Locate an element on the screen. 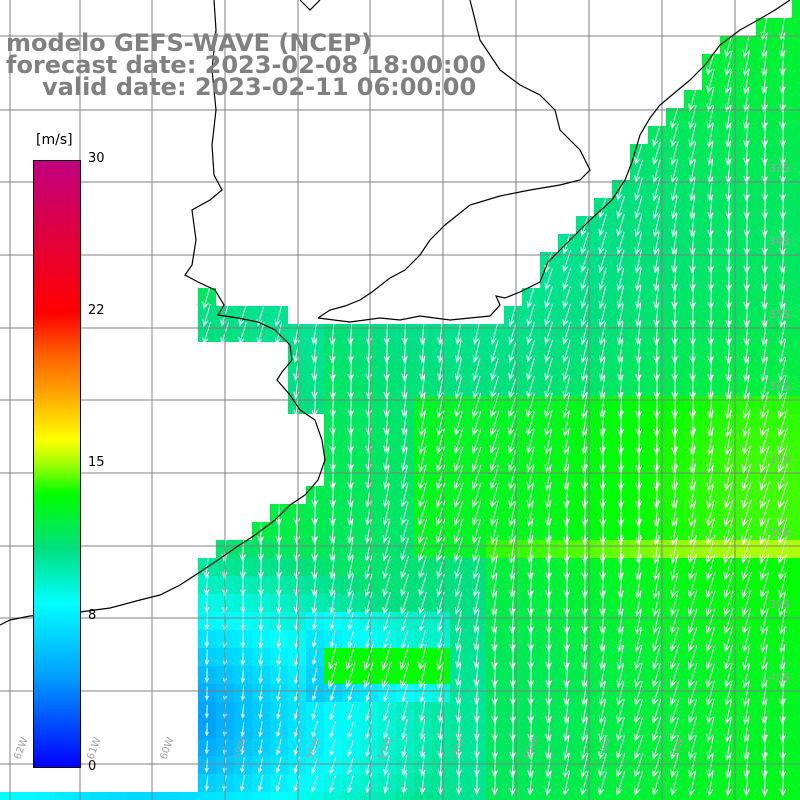 The width and height of the screenshot is (800, 800). colorbar is located at coordinates (57, 464).